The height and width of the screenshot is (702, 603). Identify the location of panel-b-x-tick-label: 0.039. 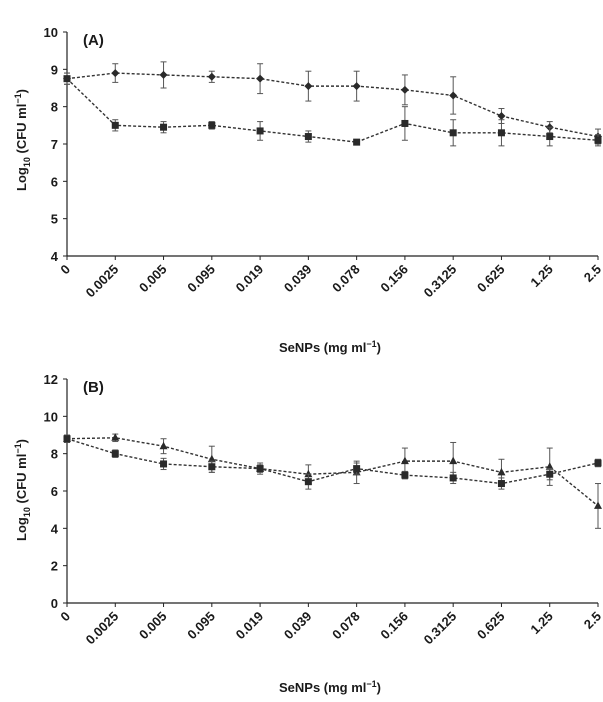
(298, 626).